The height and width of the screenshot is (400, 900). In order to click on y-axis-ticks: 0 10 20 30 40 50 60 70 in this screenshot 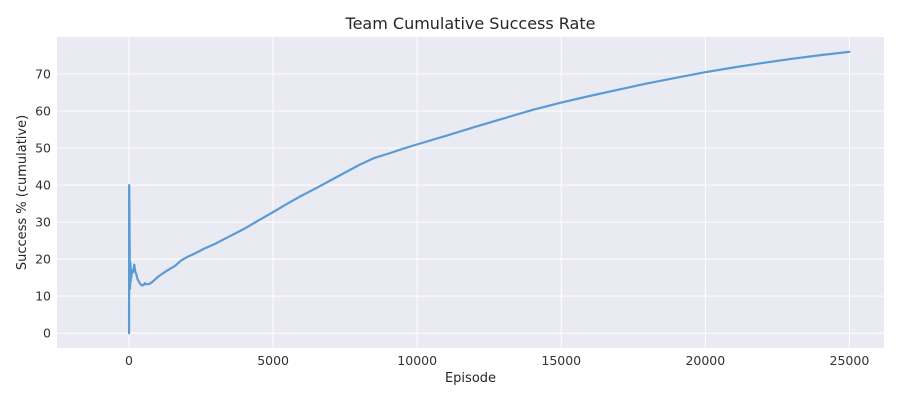, I will do `click(43, 204)`.